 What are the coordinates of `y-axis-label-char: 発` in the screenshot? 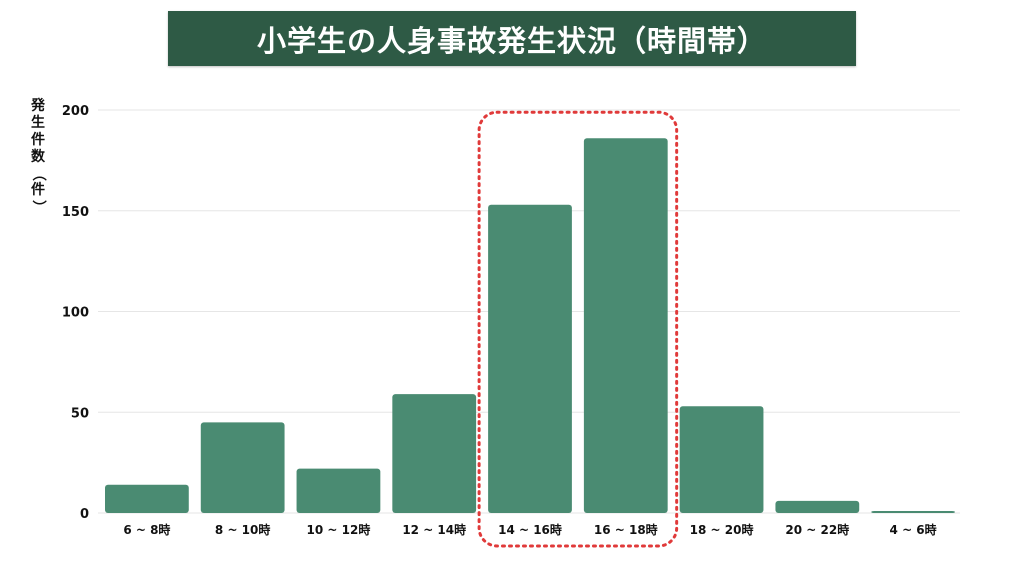 It's located at (38, 106).